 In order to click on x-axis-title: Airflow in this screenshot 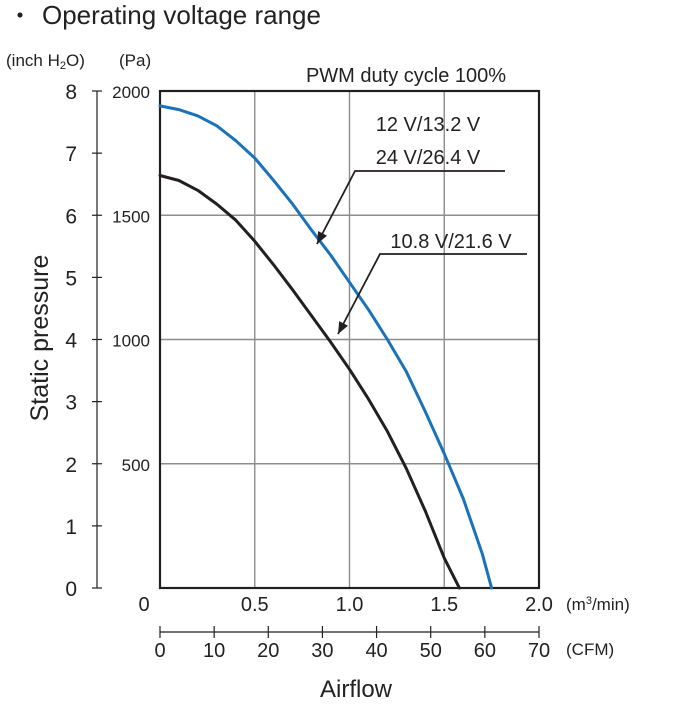, I will do `click(356, 689)`.